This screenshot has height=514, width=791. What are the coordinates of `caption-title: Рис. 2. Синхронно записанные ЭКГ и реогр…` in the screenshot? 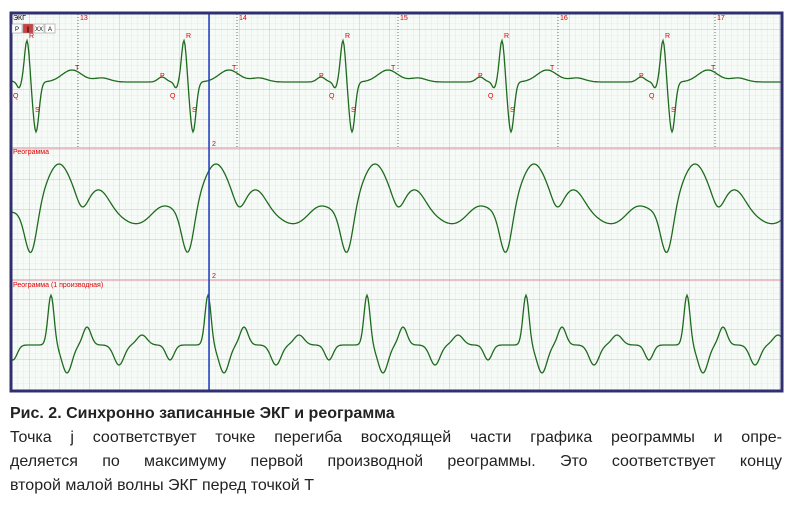 It's located at (202, 413).